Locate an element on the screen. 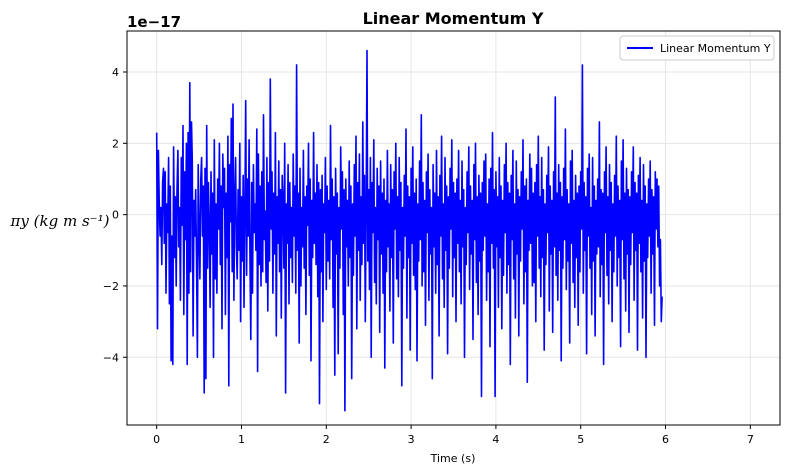 The height and width of the screenshot is (476, 793). legend-box is located at coordinates (697, 48).